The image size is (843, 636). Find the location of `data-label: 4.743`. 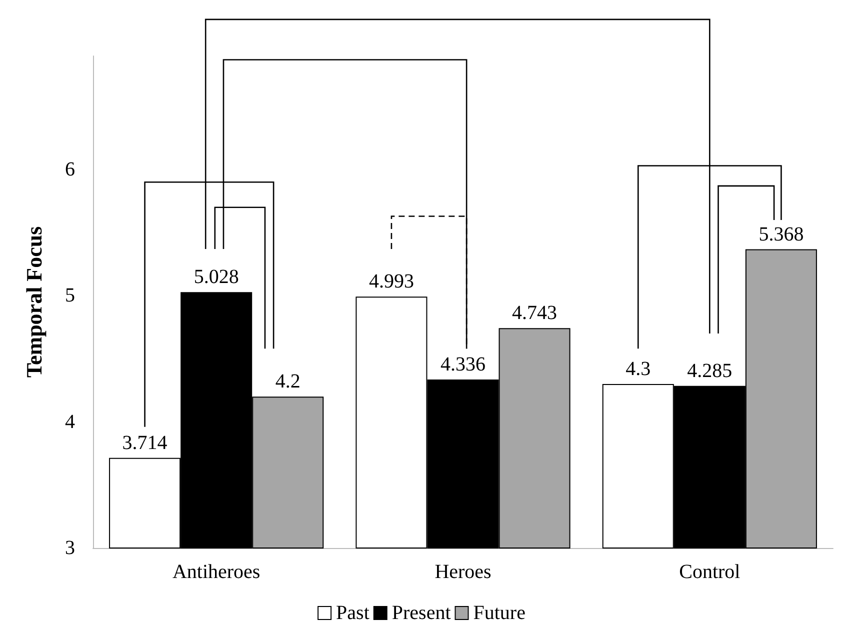

data-label: 4.743 is located at coordinates (535, 313).